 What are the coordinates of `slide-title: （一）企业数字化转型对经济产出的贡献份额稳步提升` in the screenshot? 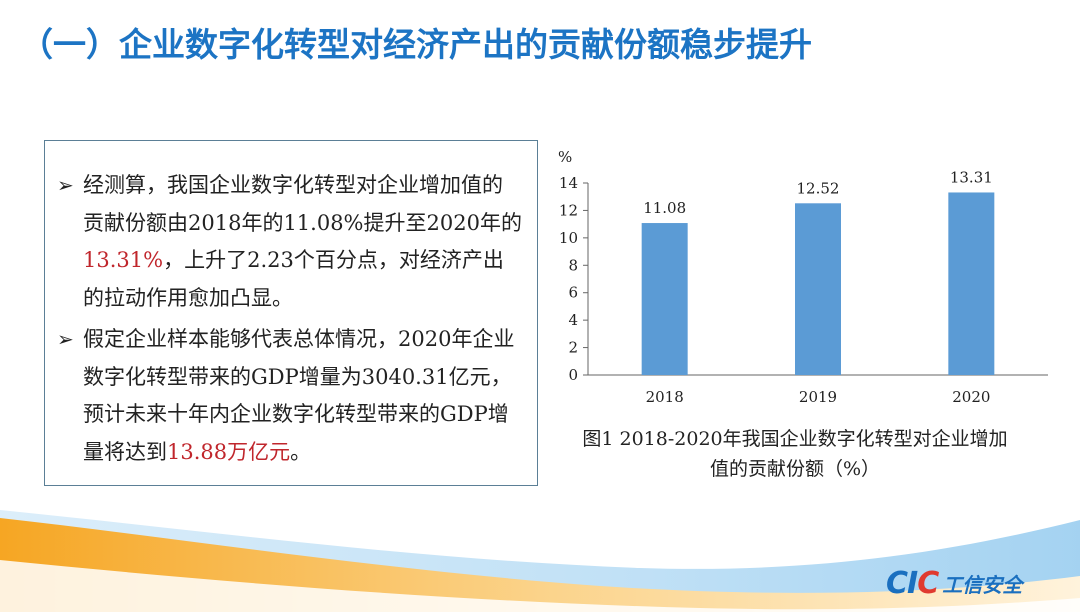 It's located at (416, 44).